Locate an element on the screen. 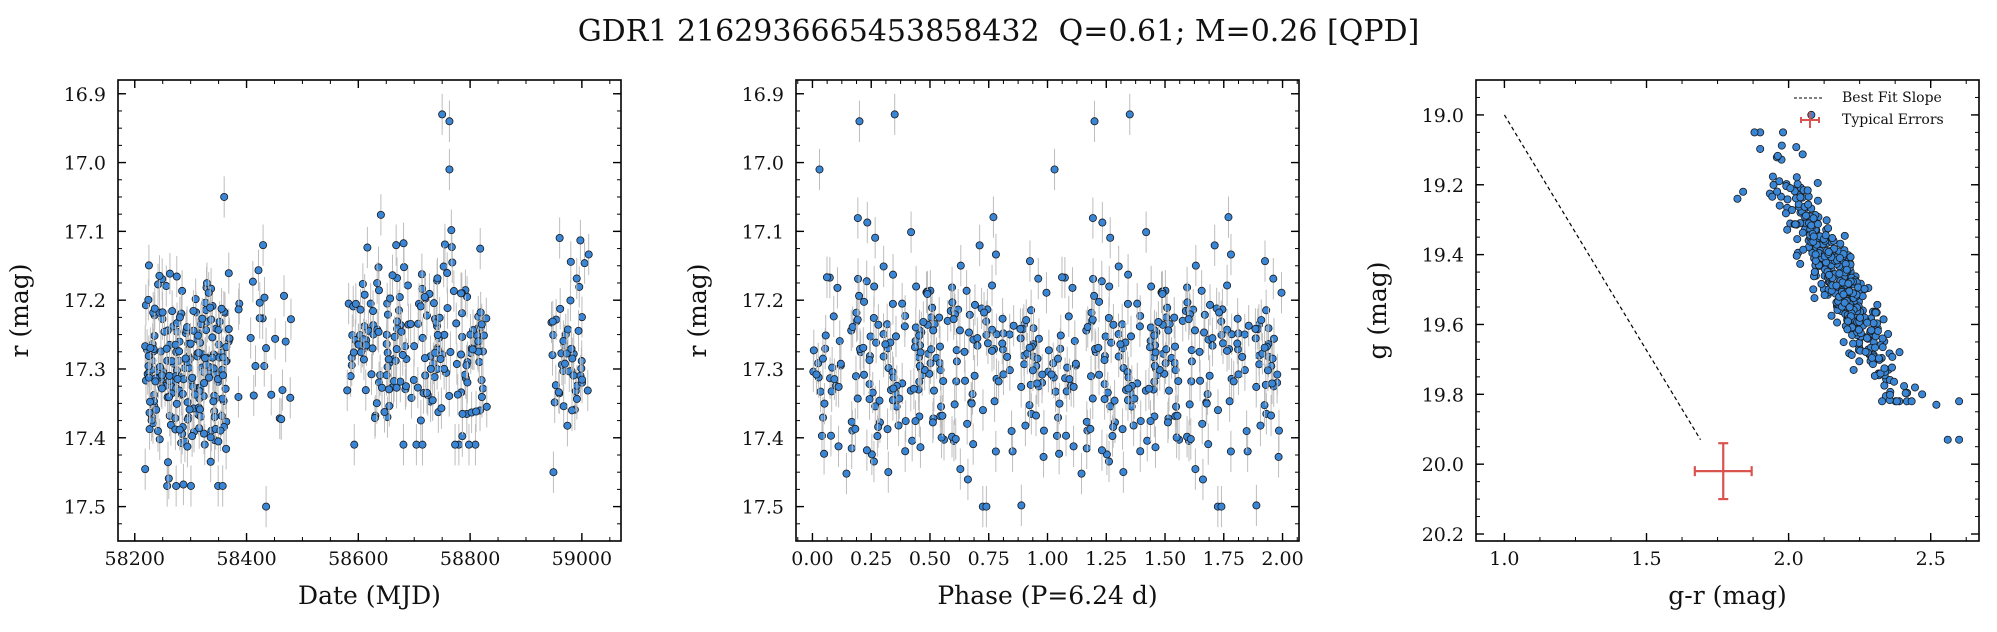 The image size is (1997, 632). y-tick-label: 17.5 is located at coordinates (85, 508).